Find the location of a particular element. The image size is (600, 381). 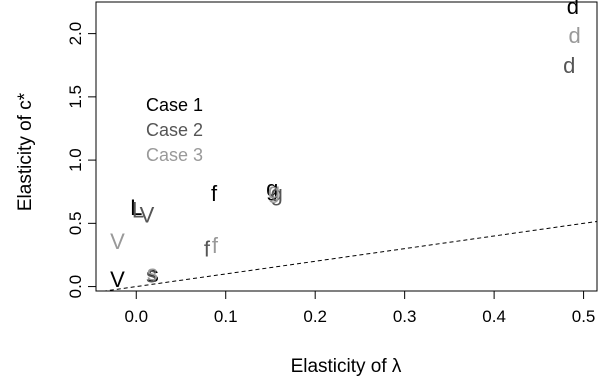

x-tick-label: 0.3 is located at coordinates (405, 316).